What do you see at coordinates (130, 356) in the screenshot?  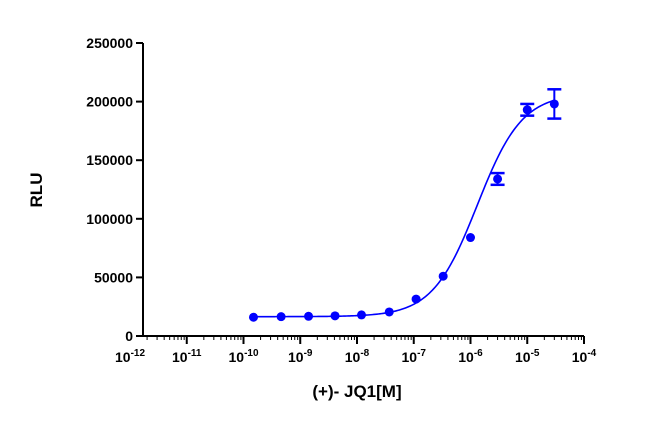 I see `x-tick-label: 10⁻¹²` at bounding box center [130, 356].